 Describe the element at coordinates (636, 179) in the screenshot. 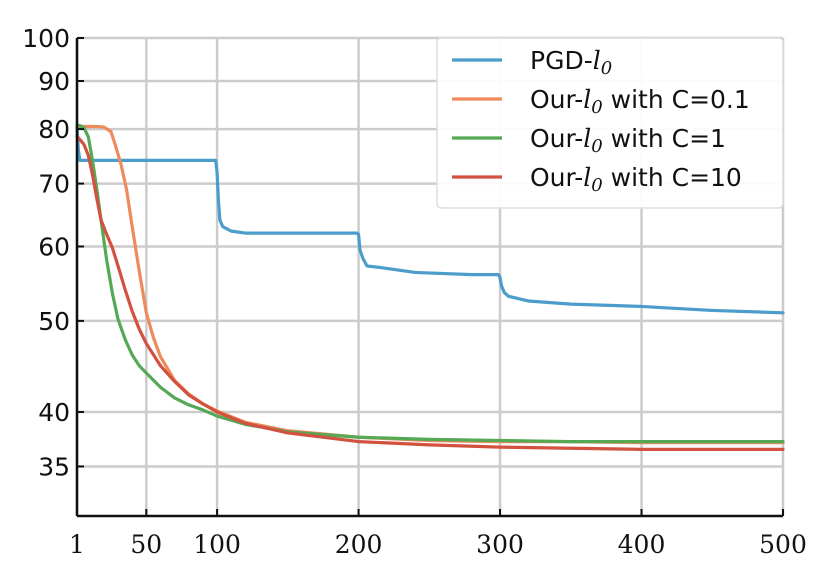

I see `legend-label-3: Our-l0 with C=10` at that location.